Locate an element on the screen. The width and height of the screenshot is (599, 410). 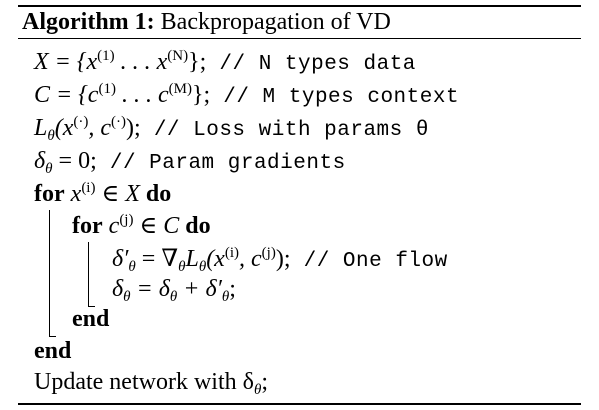
code-comment: // N types data is located at coordinates (311, 64).